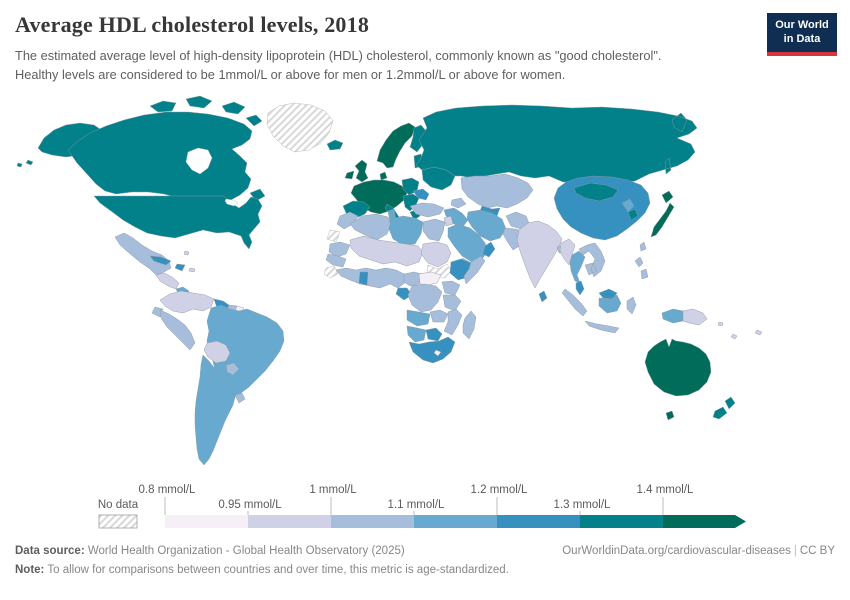 Image resolution: width=850 pixels, height=600 pixels. Describe the element at coordinates (539, 254) in the screenshot. I see `region-india` at that location.